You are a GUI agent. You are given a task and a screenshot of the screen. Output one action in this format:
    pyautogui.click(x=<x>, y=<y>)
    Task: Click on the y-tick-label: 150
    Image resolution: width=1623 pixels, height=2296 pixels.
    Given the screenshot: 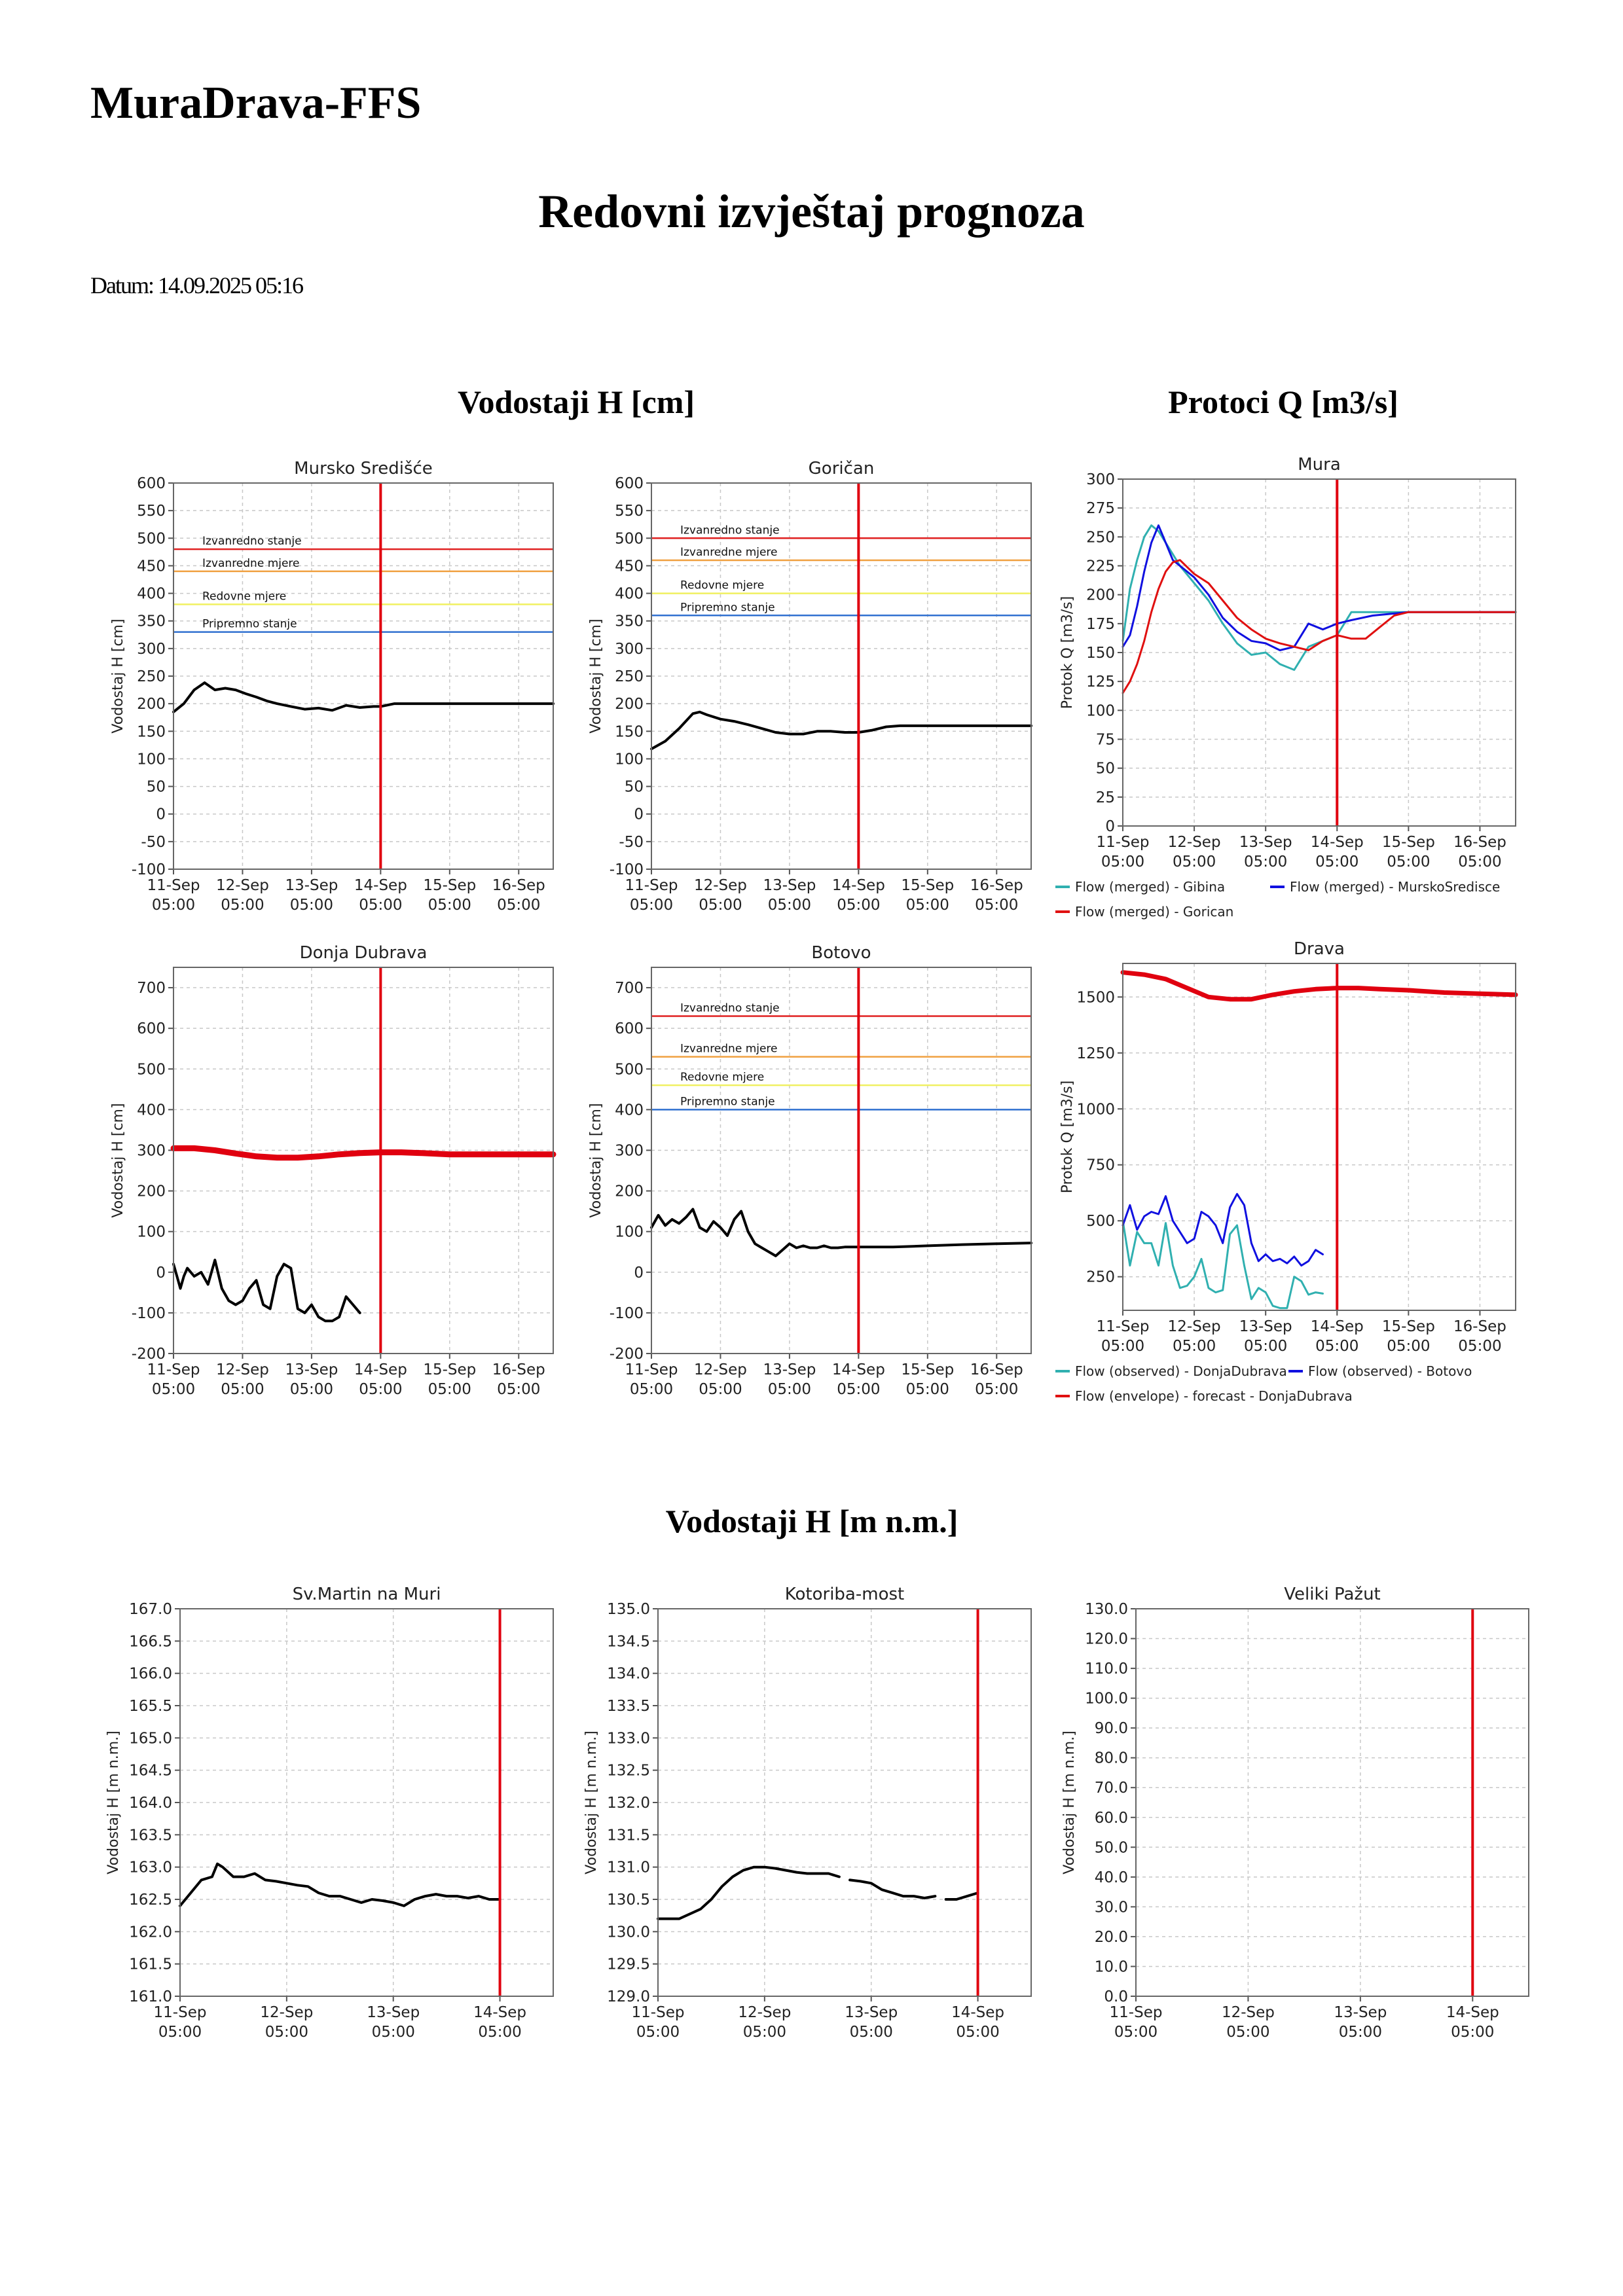 What is the action you would take?
    pyautogui.click(x=1100, y=653)
    